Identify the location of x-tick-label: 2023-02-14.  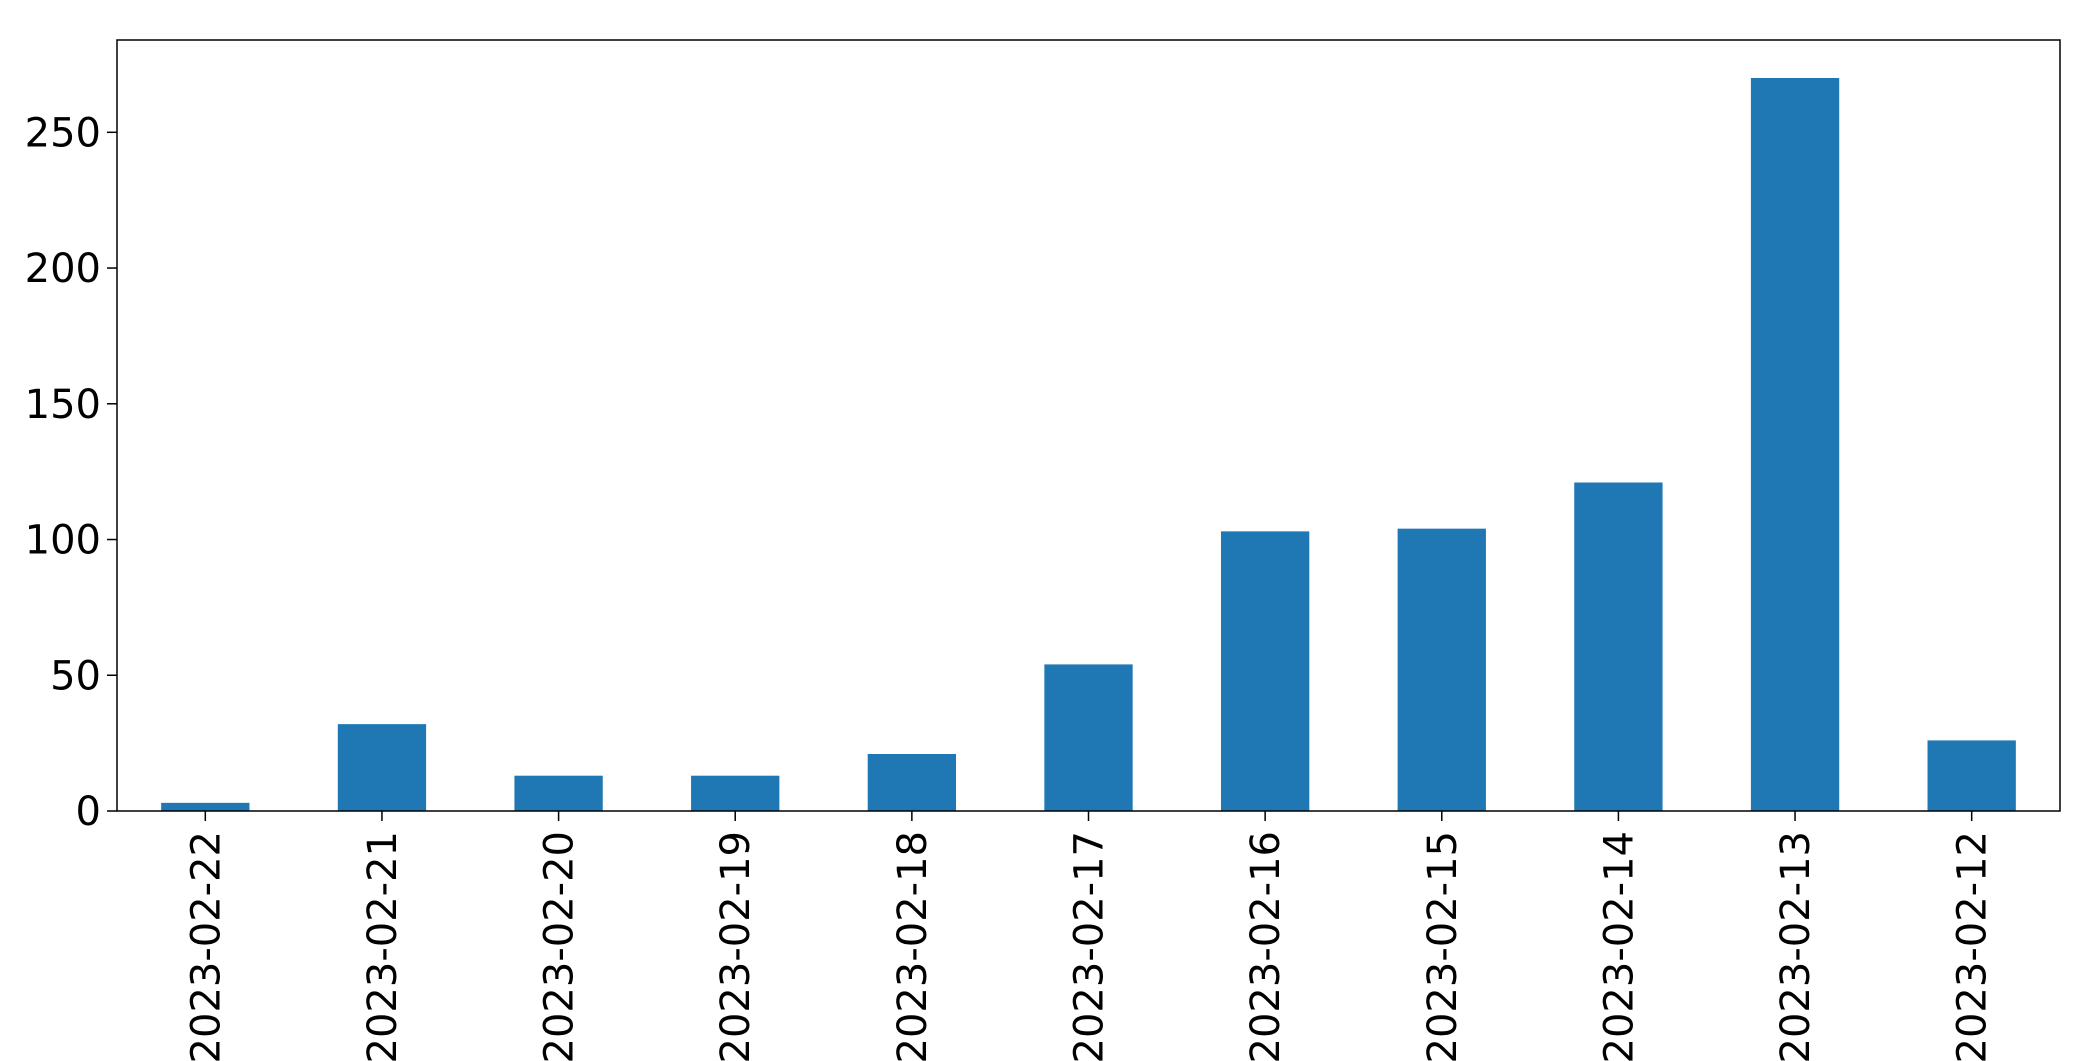
(1619, 946).